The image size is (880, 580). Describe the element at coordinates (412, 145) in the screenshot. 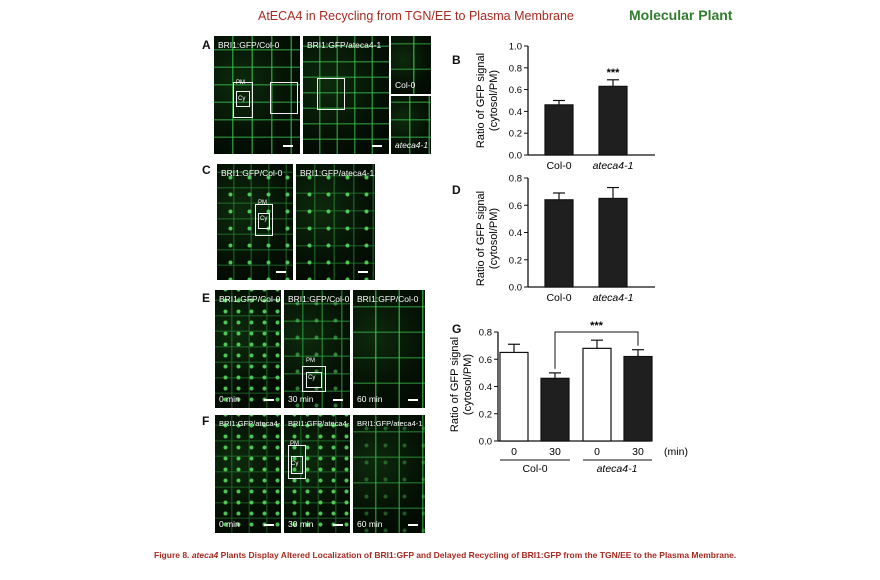

I see `panel-a-inset-label-ateca4: ateca4-1` at that location.